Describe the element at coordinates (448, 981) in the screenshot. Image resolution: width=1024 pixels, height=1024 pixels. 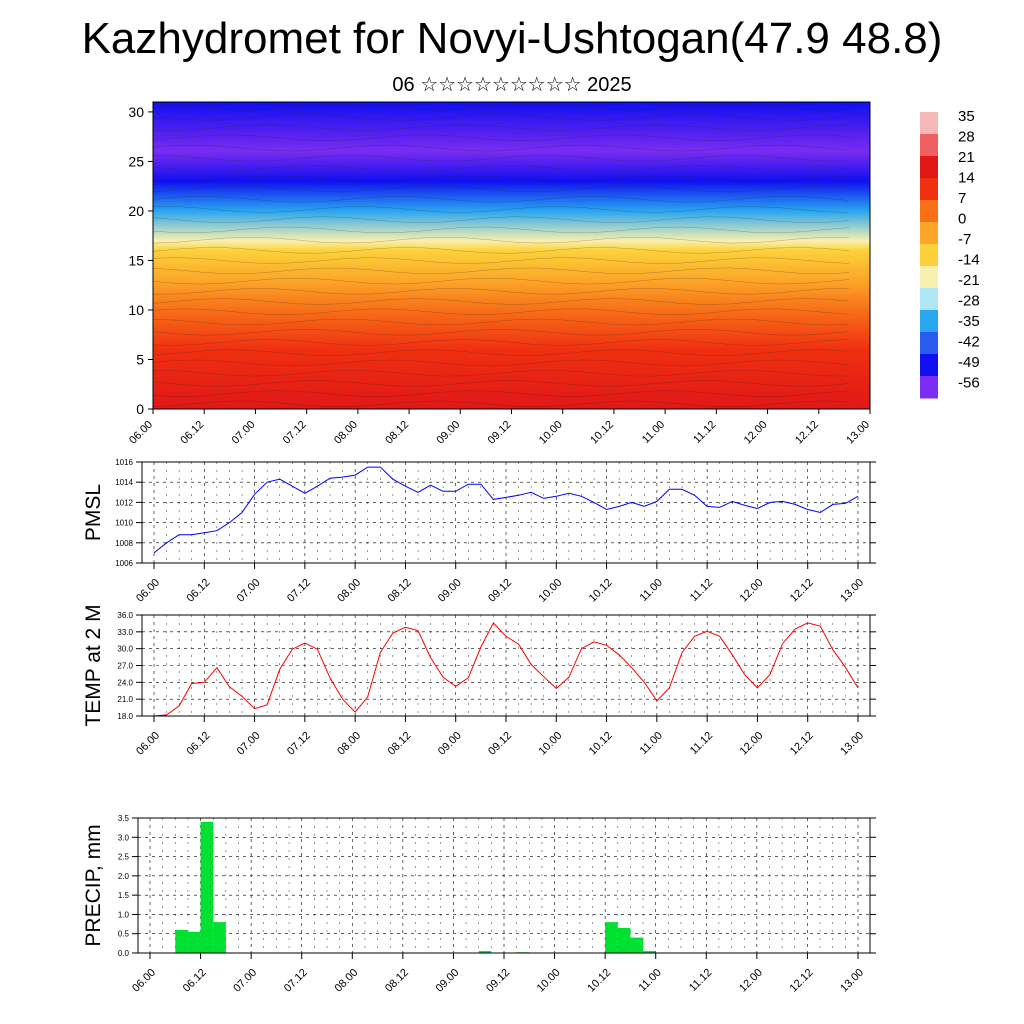
I see `x-tick-label: 09.00` at that location.